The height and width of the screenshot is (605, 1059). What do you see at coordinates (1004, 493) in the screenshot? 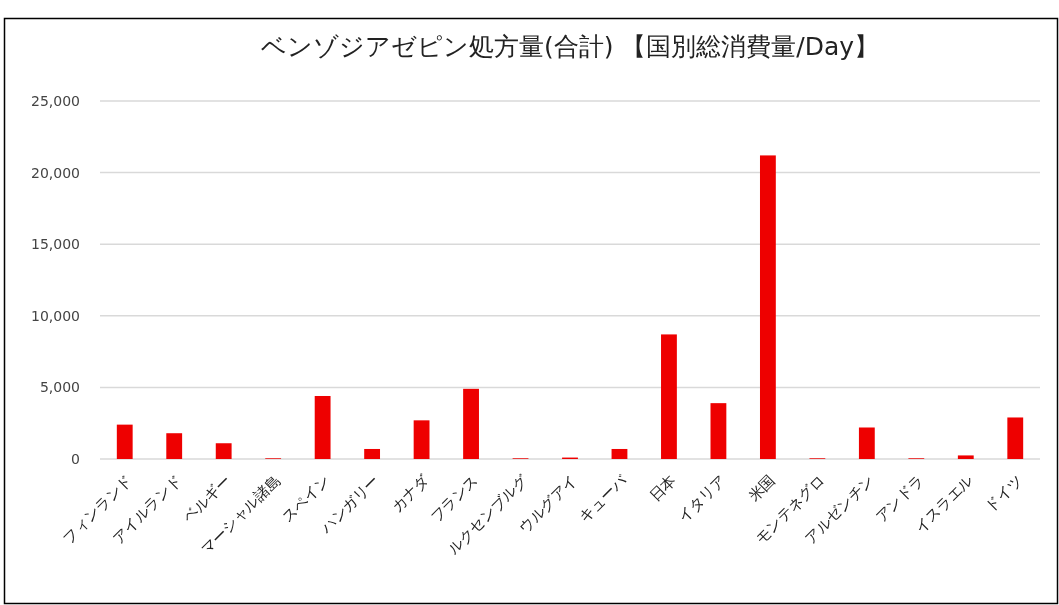
I see `x-tick-label: ドイツ` at bounding box center [1004, 493].